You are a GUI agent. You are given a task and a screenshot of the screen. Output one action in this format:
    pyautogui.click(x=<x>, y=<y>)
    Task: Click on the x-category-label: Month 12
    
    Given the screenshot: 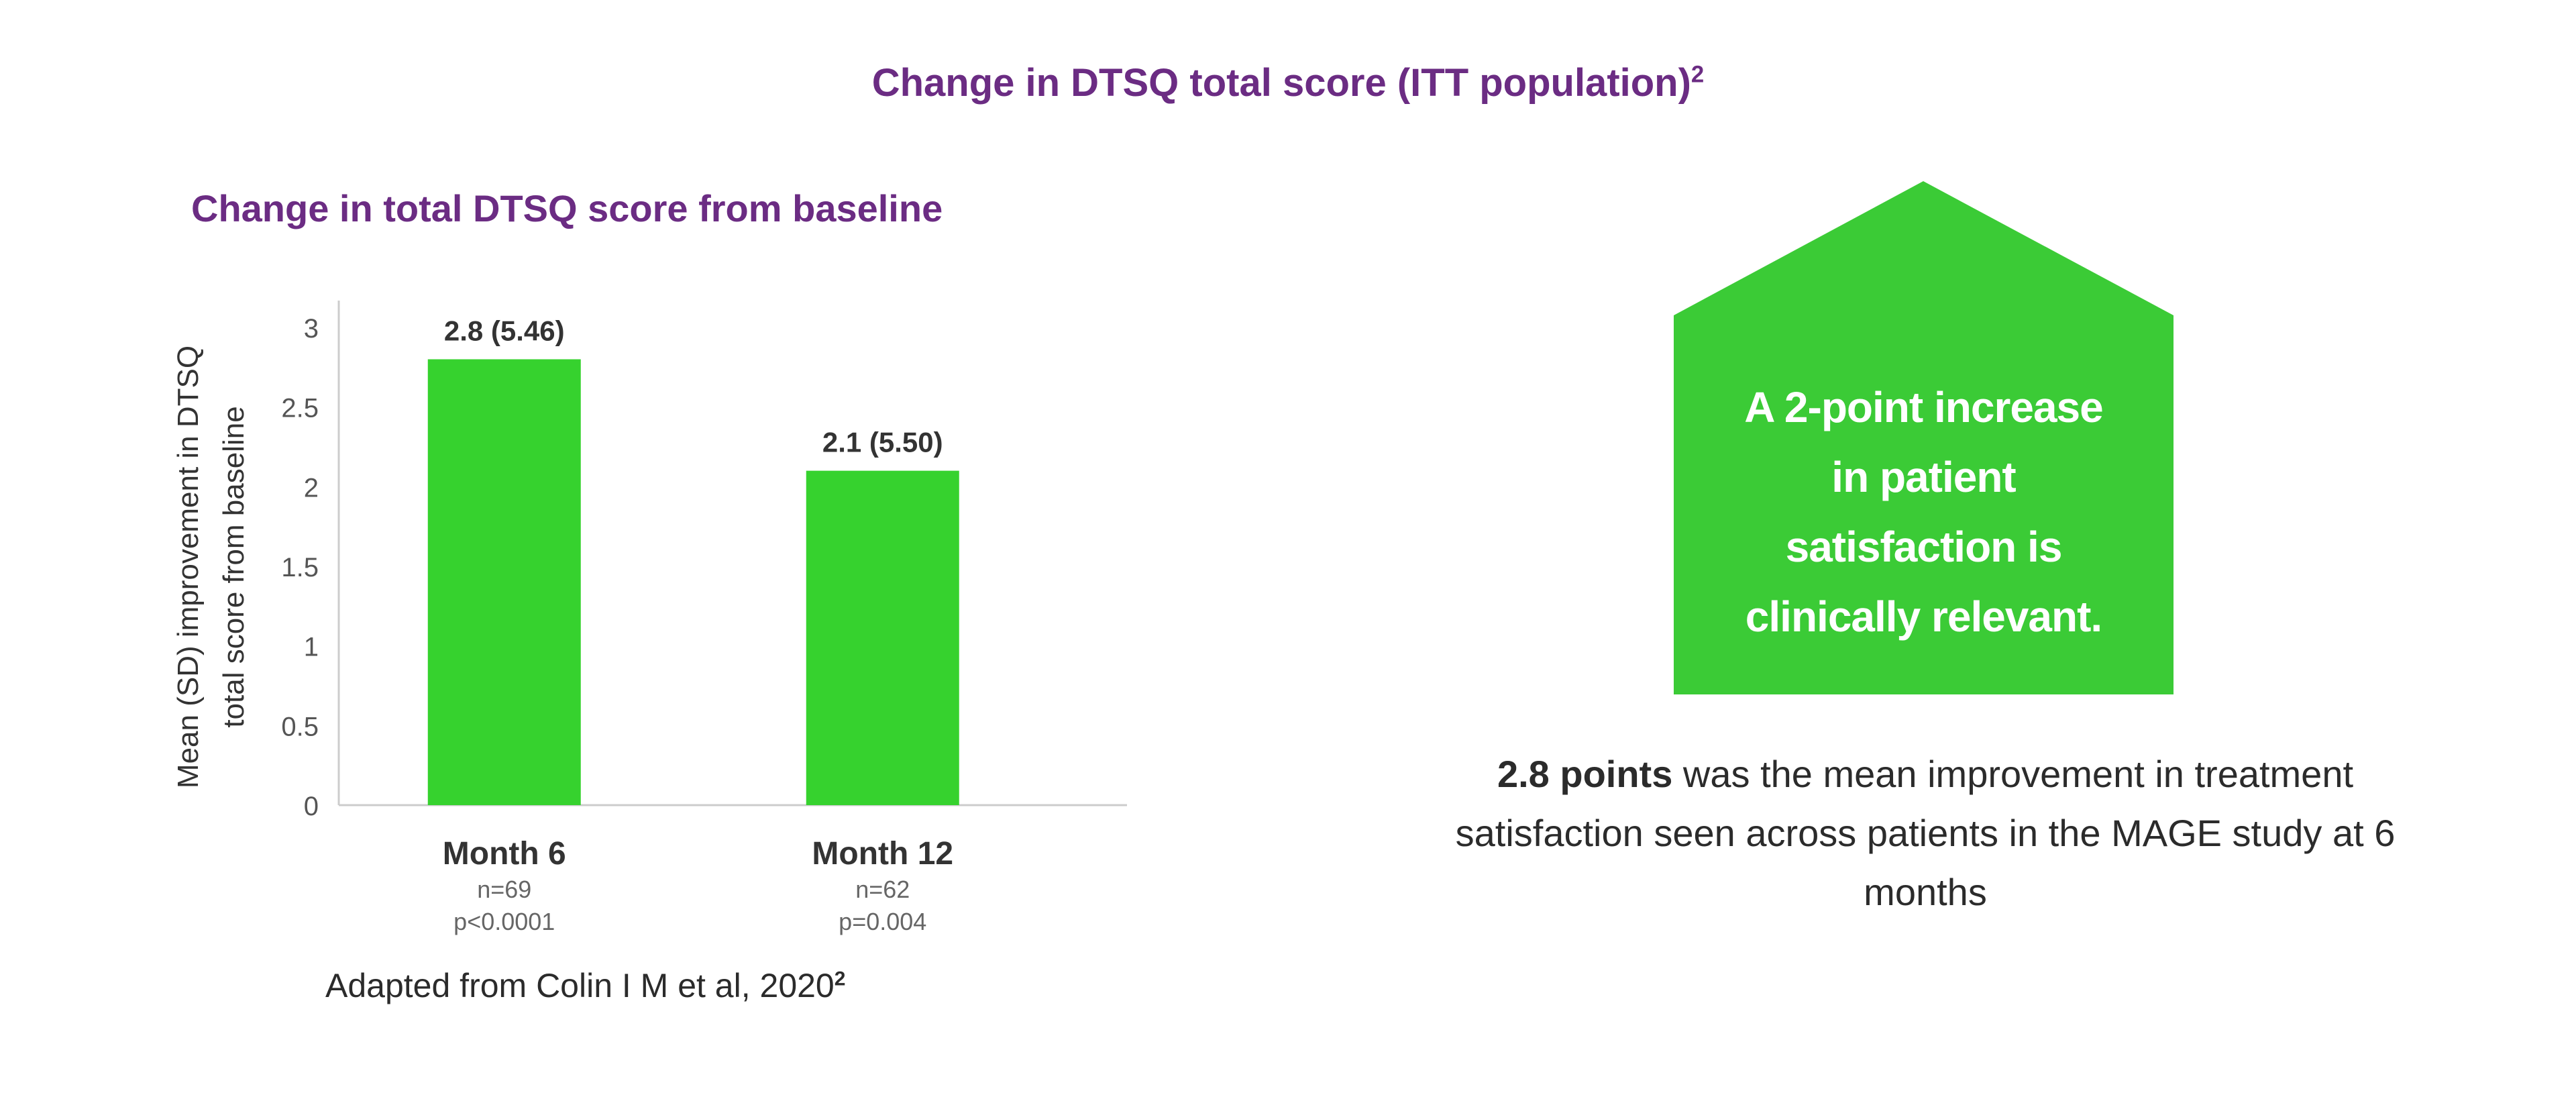 What is the action you would take?
    pyautogui.click(x=882, y=854)
    